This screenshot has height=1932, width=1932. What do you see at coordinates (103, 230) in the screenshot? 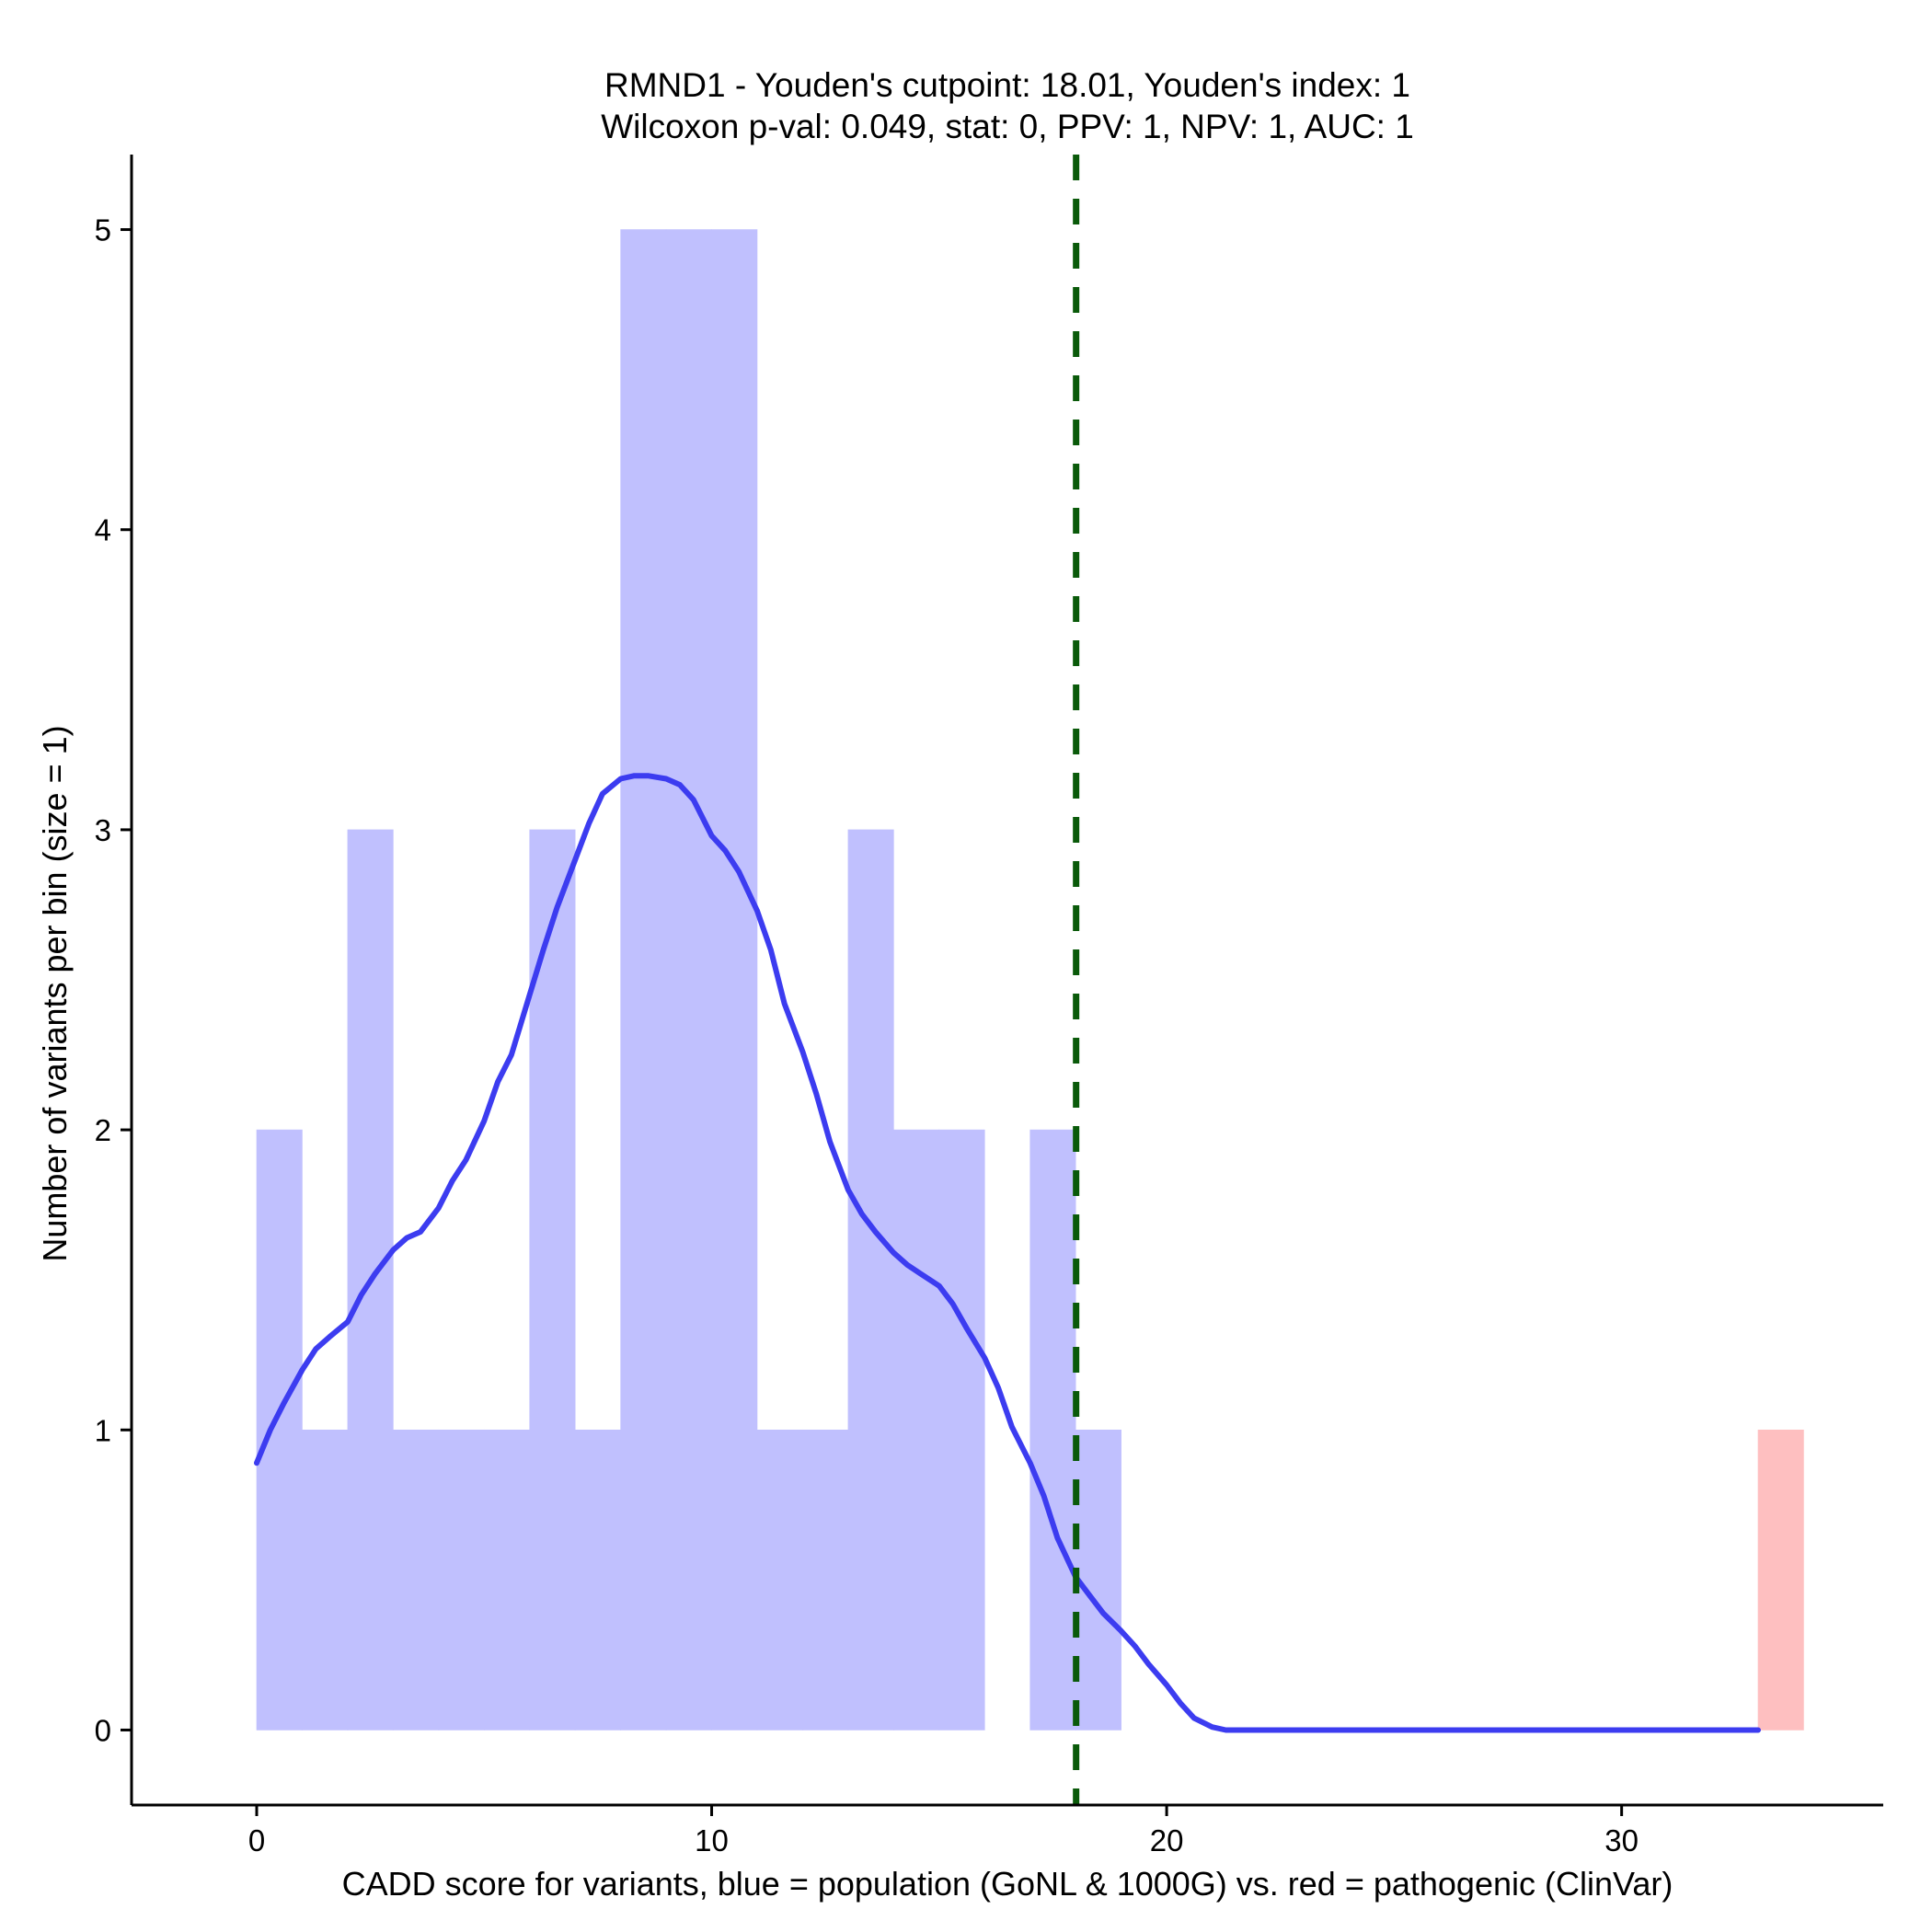
I see `y-tick-label-5: 5` at bounding box center [103, 230].